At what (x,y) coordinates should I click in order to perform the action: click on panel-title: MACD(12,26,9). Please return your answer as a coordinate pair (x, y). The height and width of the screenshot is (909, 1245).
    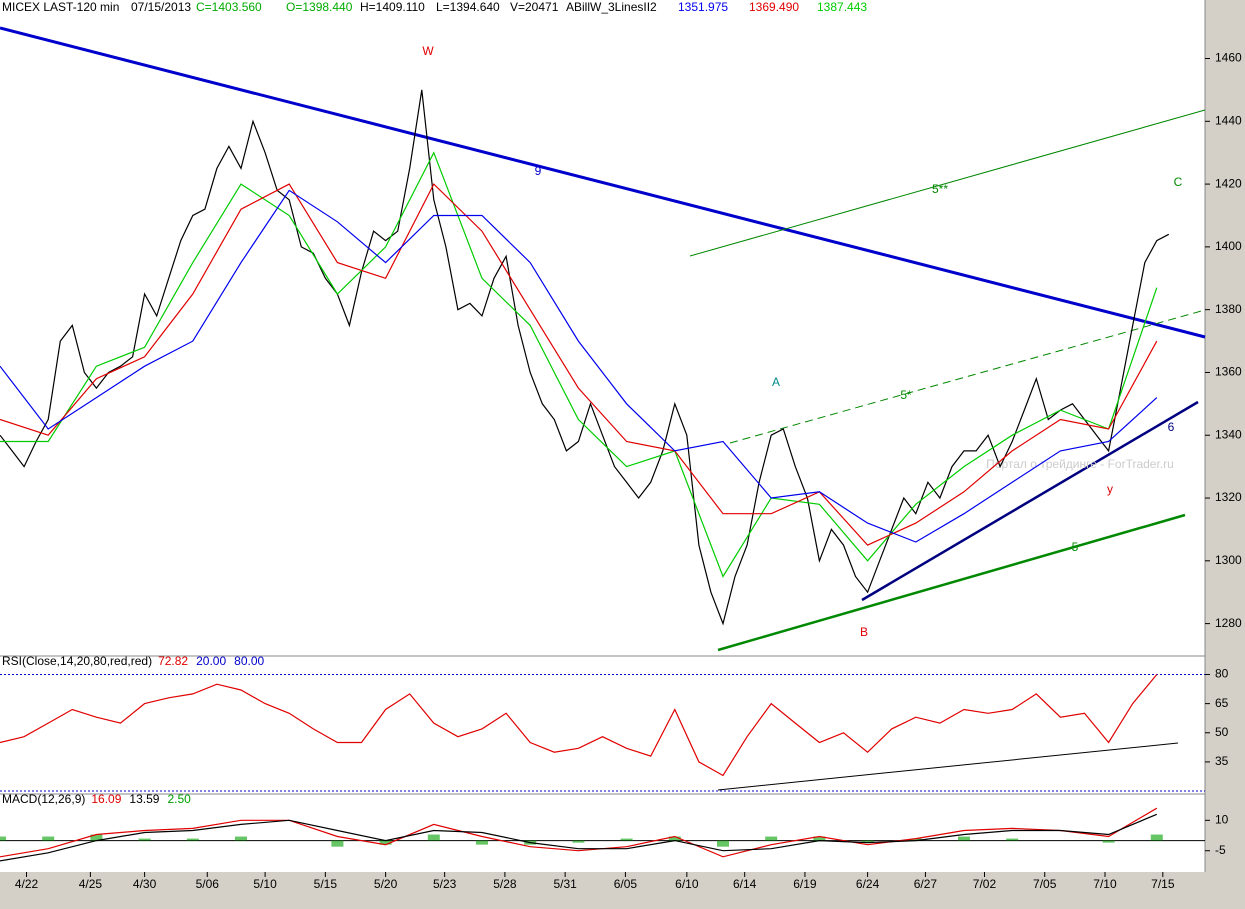
    Looking at the image, I should click on (43, 799).